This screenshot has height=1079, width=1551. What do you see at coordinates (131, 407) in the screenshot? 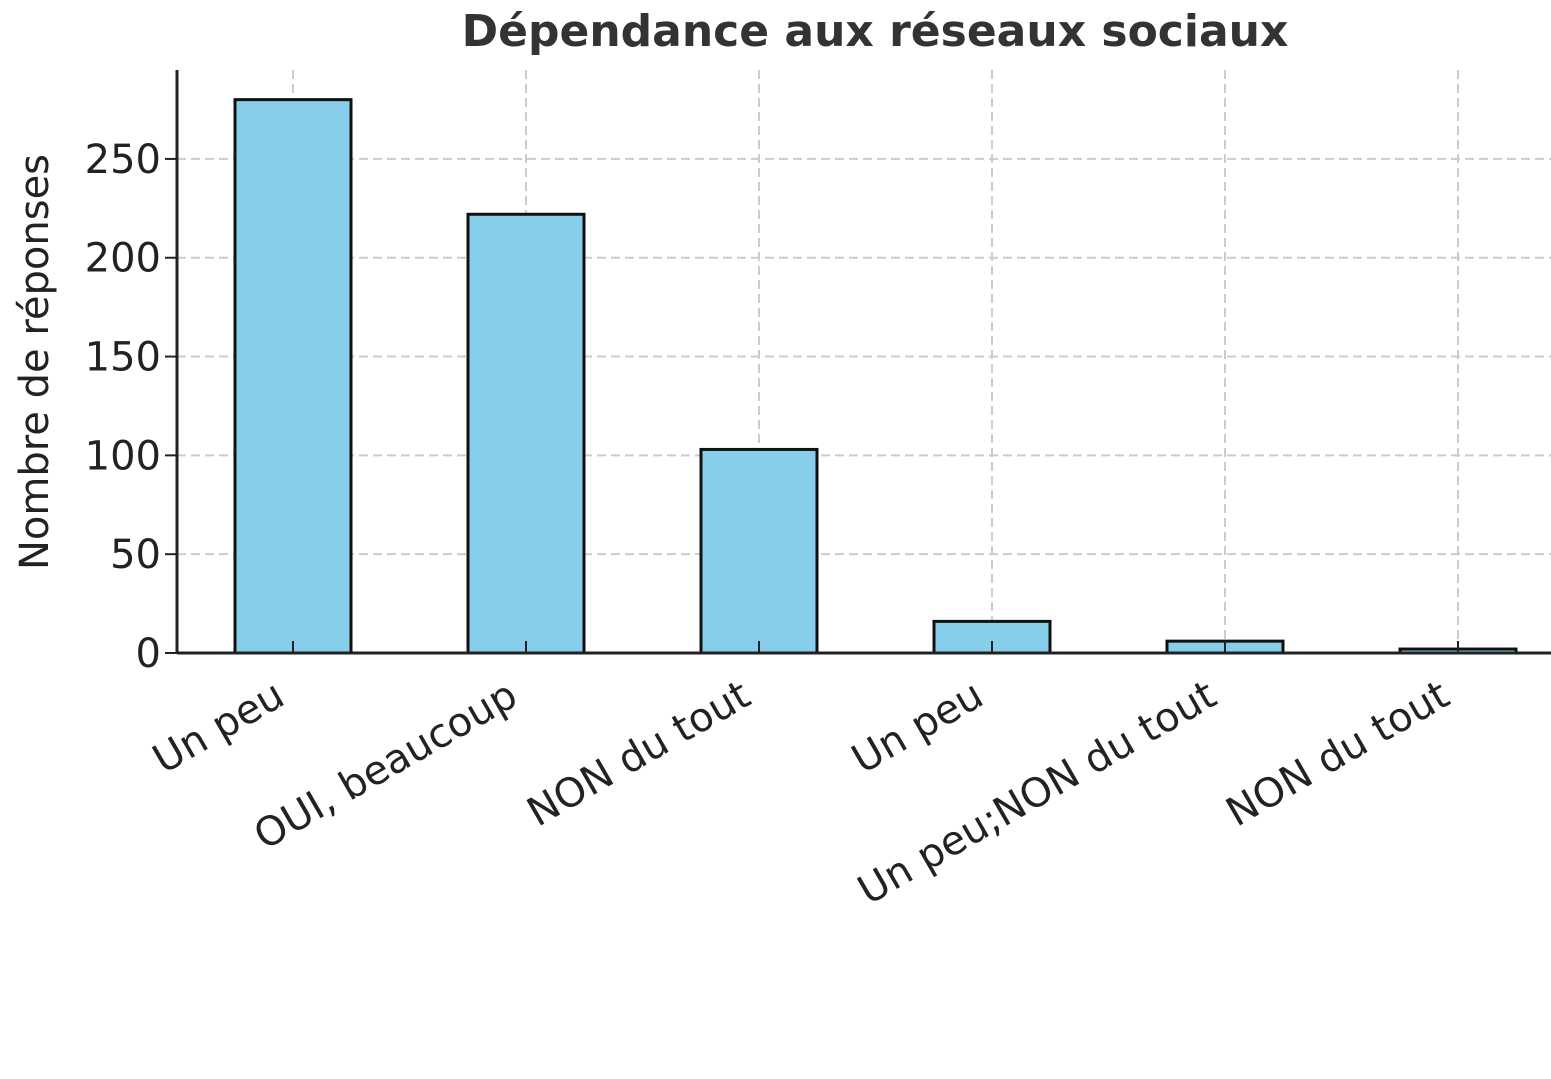
I see `y-ticks: 0 50 100 150 200 250` at bounding box center [131, 407].